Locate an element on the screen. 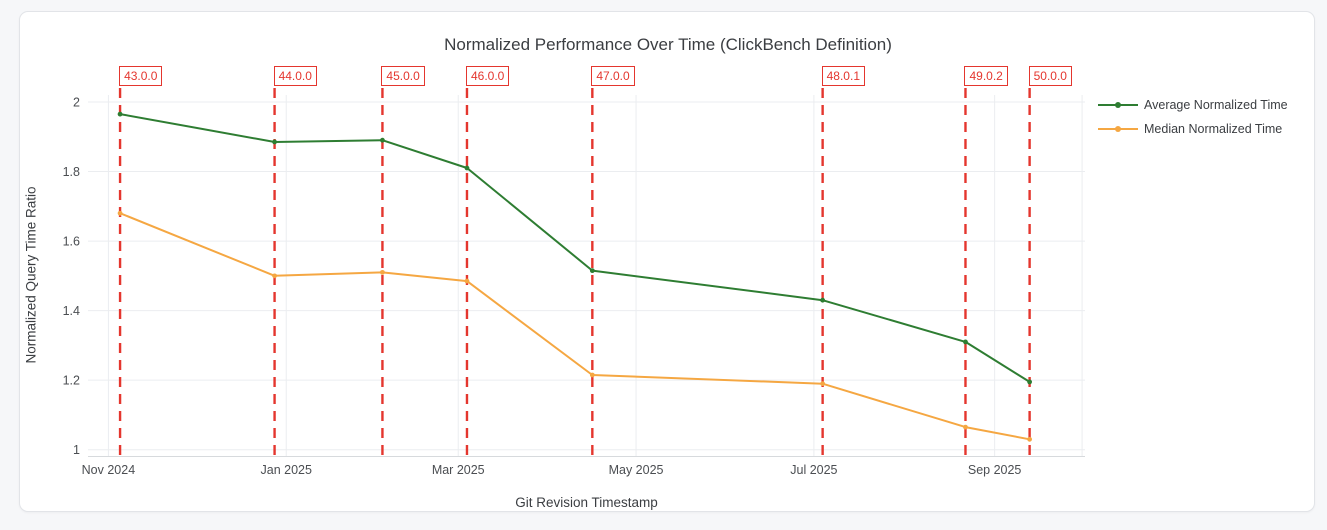 This screenshot has width=1327, height=530. x-tick-label: May 2025 is located at coordinates (636, 470).